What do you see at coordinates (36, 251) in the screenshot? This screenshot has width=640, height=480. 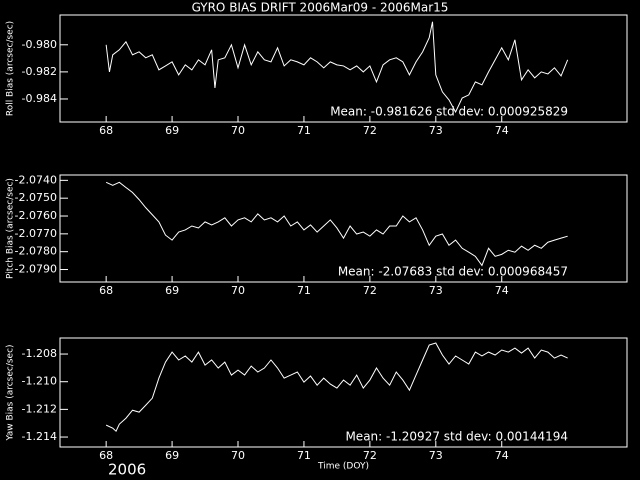 I see `y-tick-label: -2.0780` at bounding box center [36, 251].